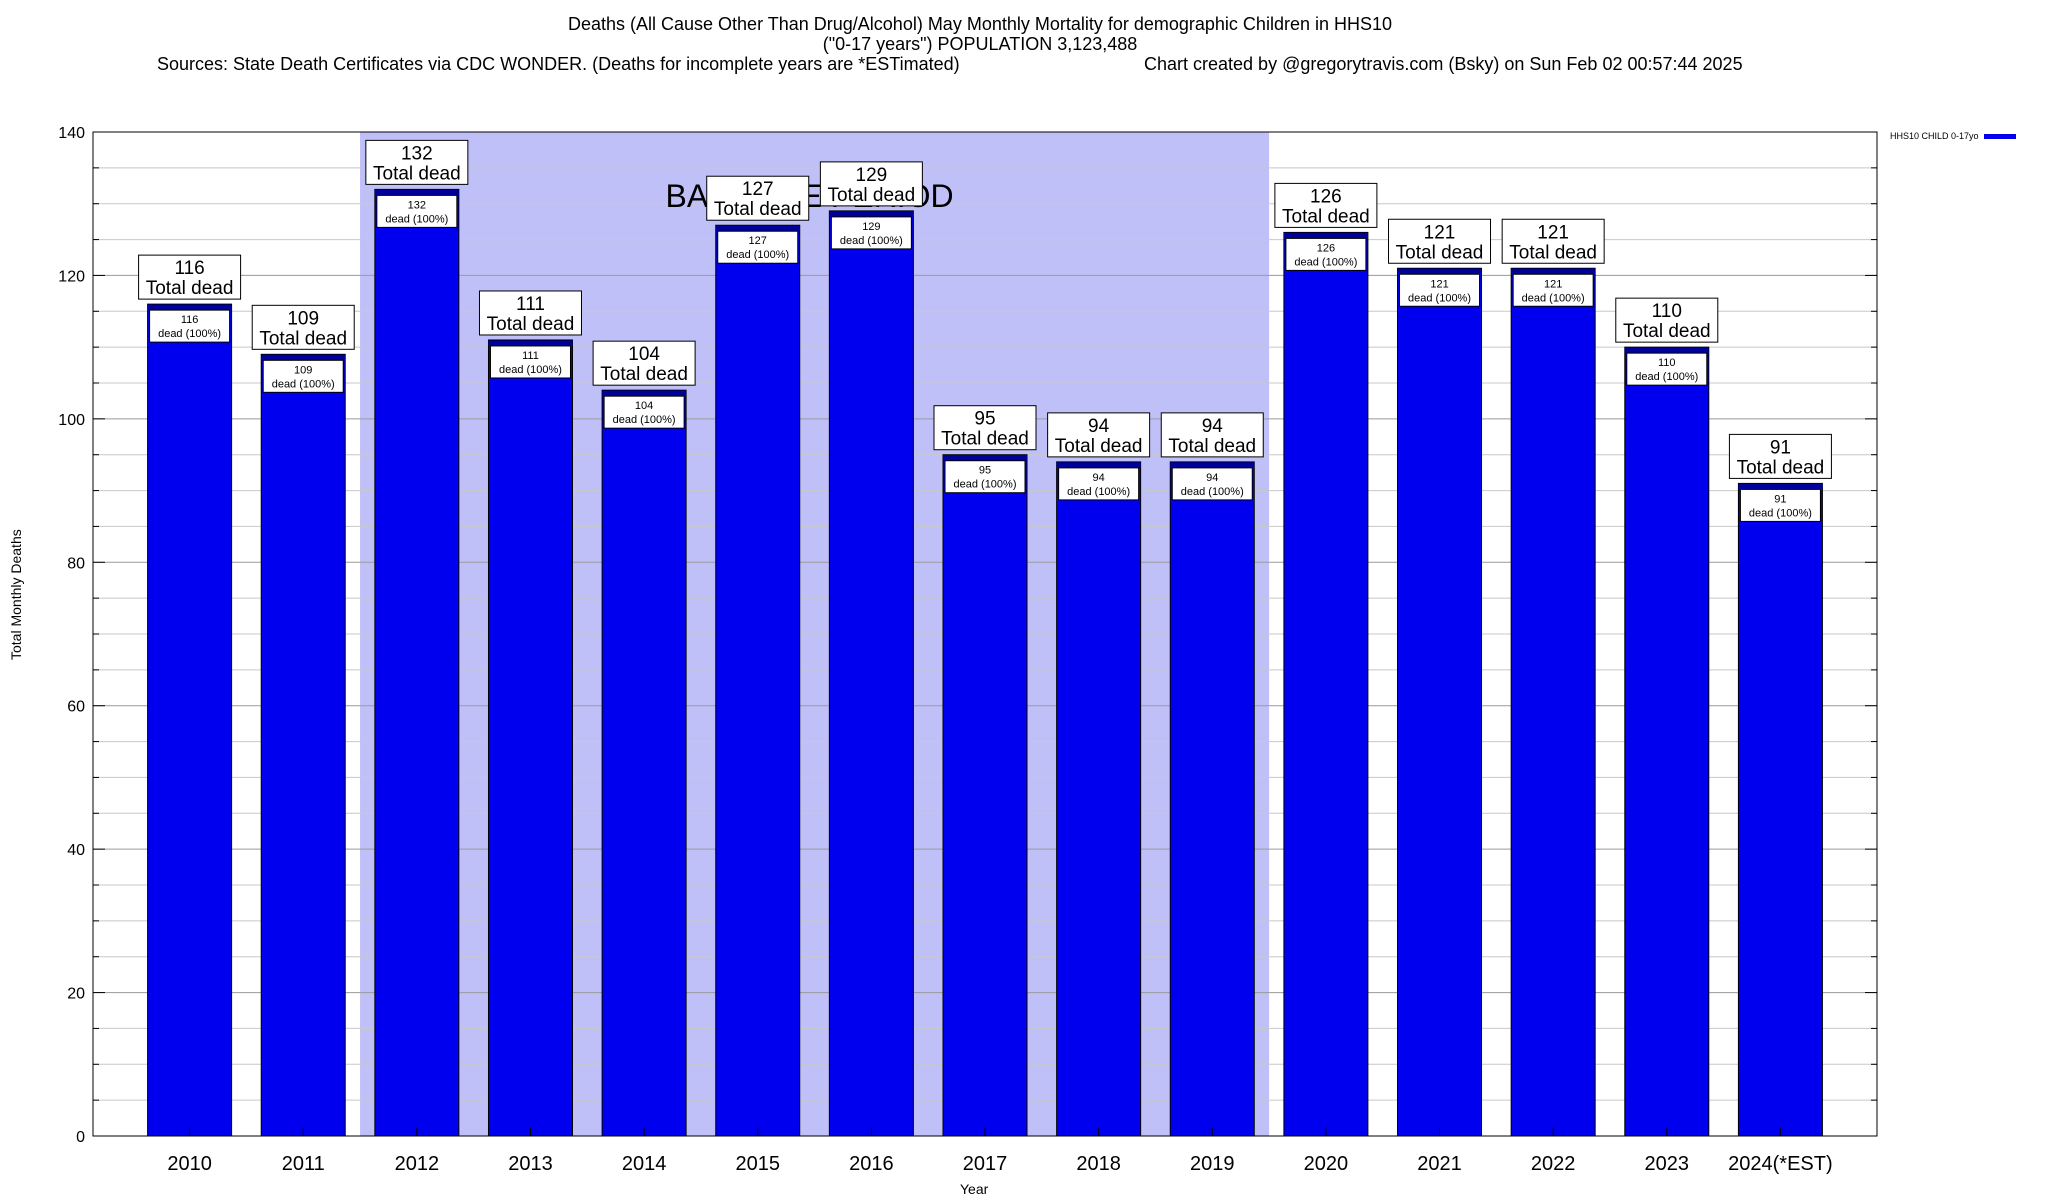 This screenshot has height=1200, width=2048. I want to click on chart-legend: HHS10 CHILD 0-17yo, so click(1953, 136).